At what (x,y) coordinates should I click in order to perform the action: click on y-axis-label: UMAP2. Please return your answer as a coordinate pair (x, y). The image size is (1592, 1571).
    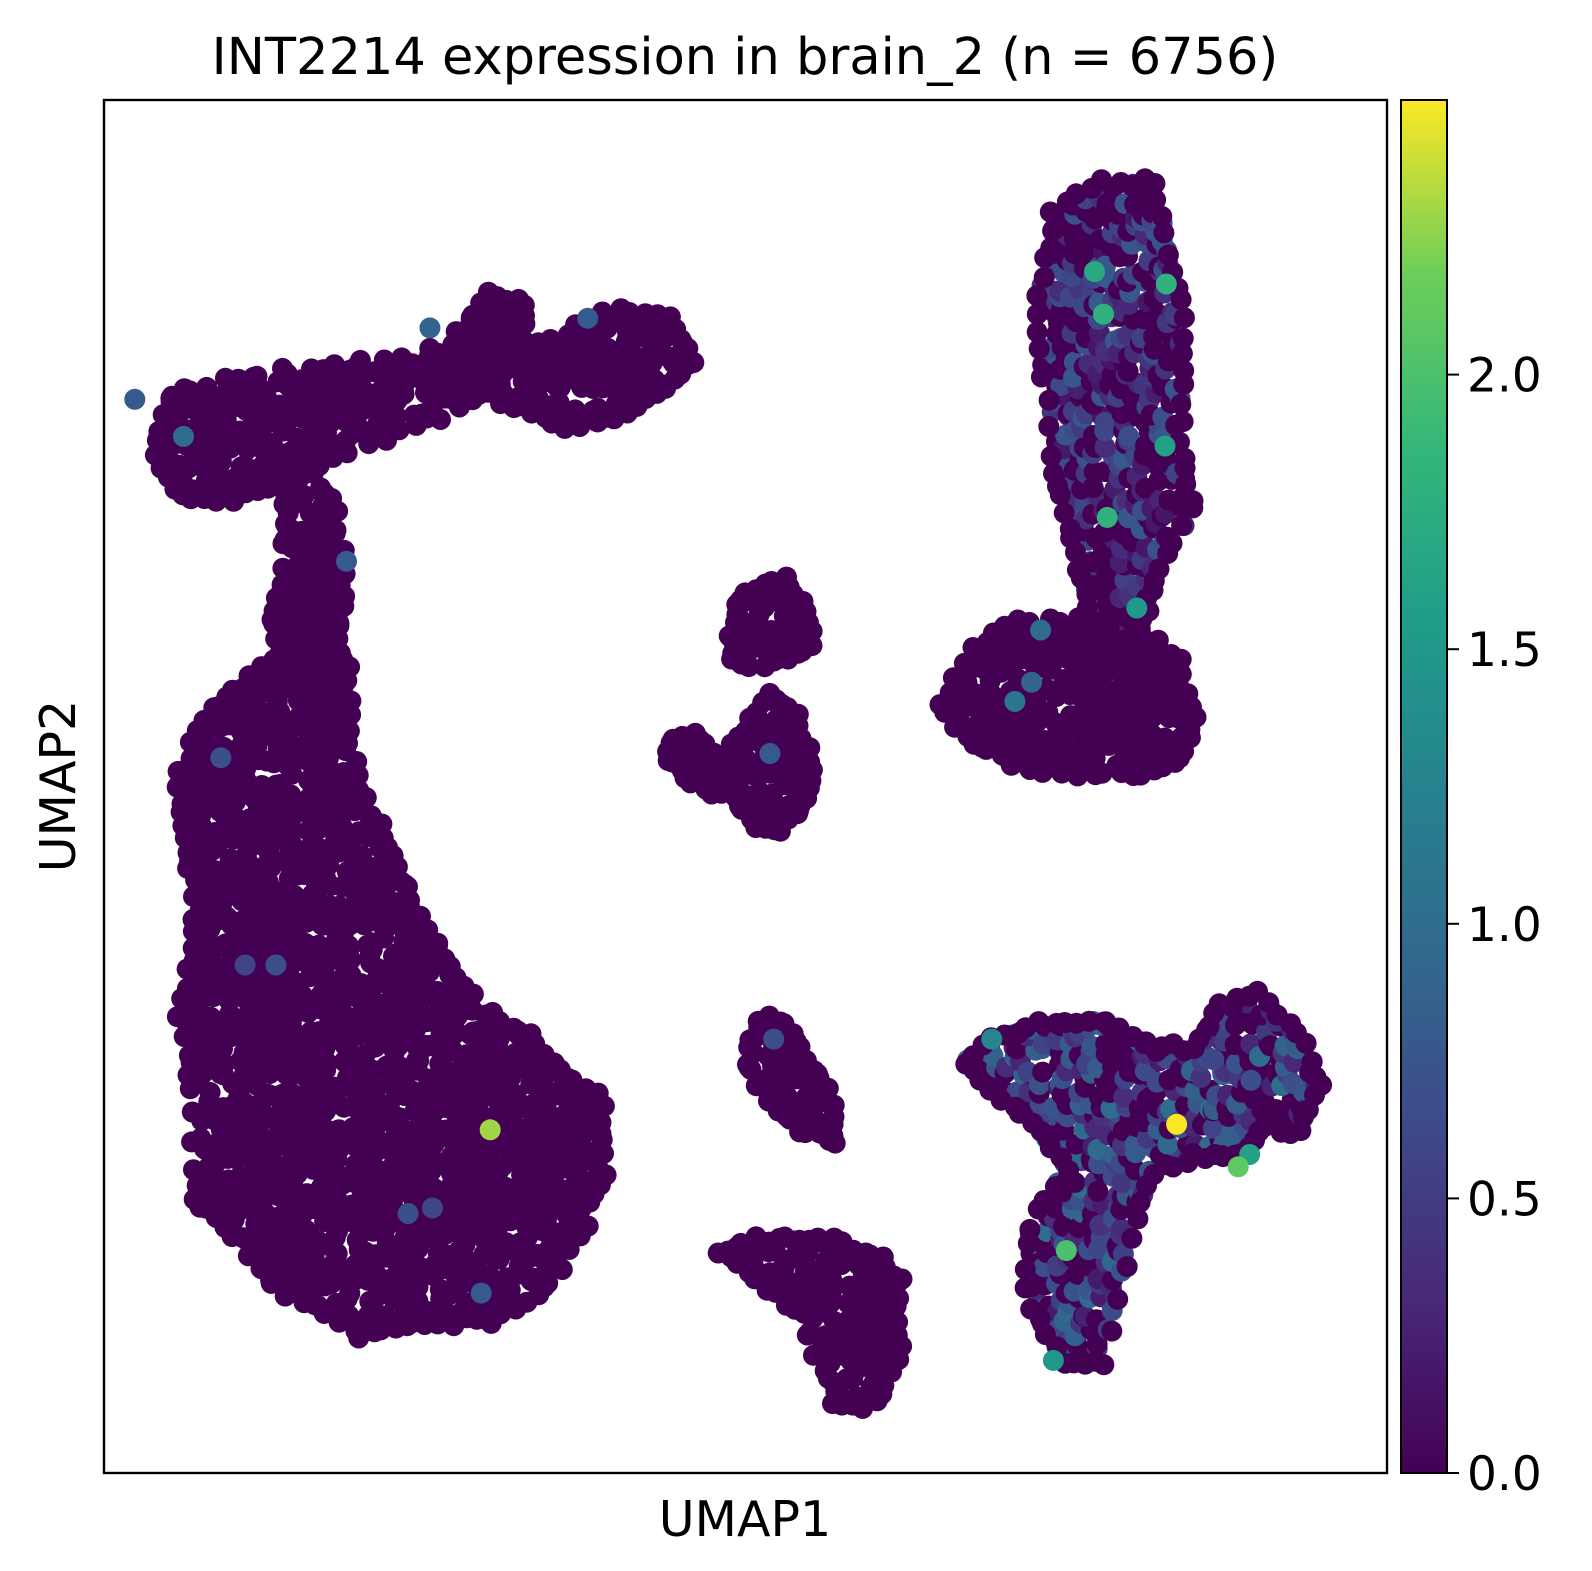
    Looking at the image, I should click on (58, 786).